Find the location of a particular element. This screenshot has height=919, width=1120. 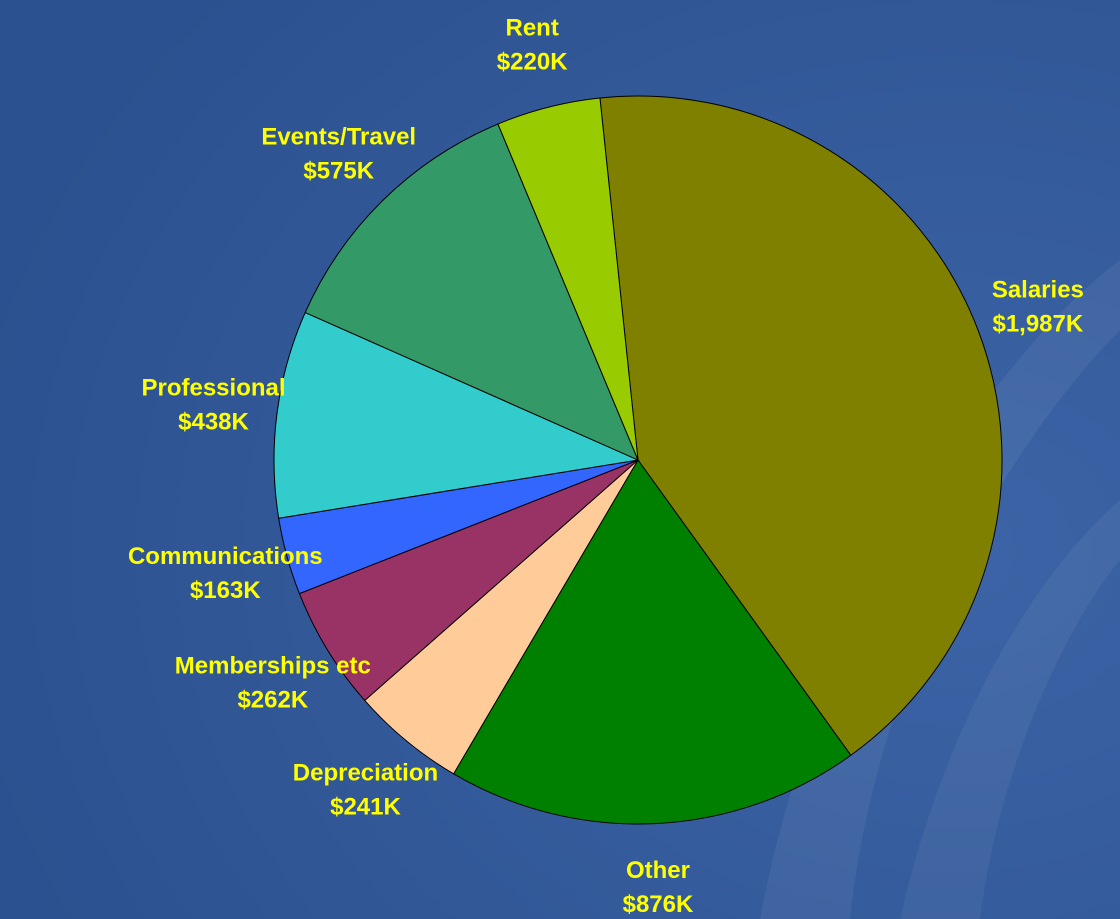

slice-label: Depreciation is located at coordinates (365, 772).